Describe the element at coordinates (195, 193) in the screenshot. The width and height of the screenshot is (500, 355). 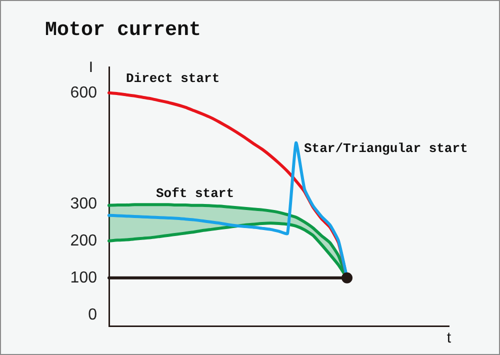
I see `series-label: Soft start` at that location.